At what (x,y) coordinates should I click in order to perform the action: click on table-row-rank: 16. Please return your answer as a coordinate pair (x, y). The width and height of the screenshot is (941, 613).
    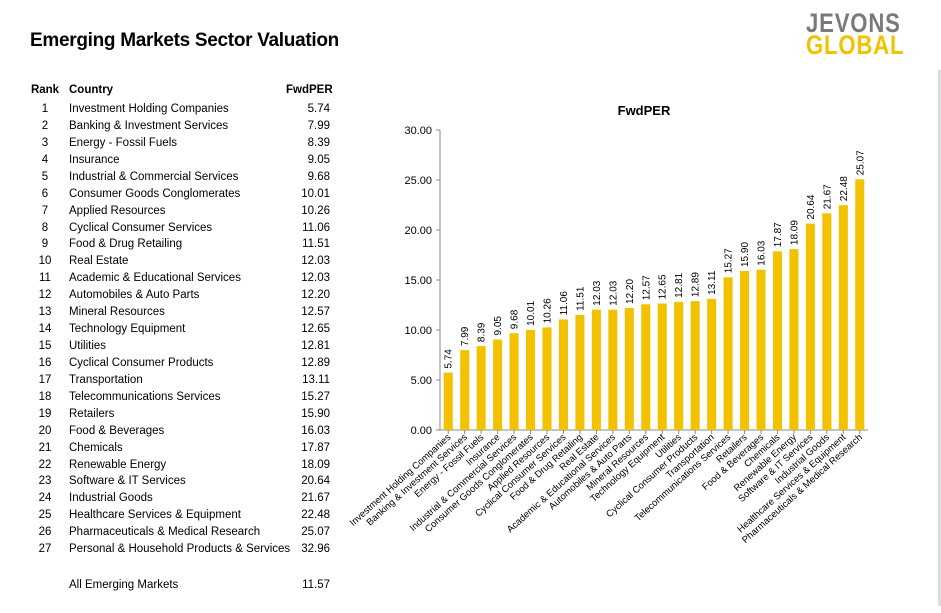
    Looking at the image, I should click on (45, 362).